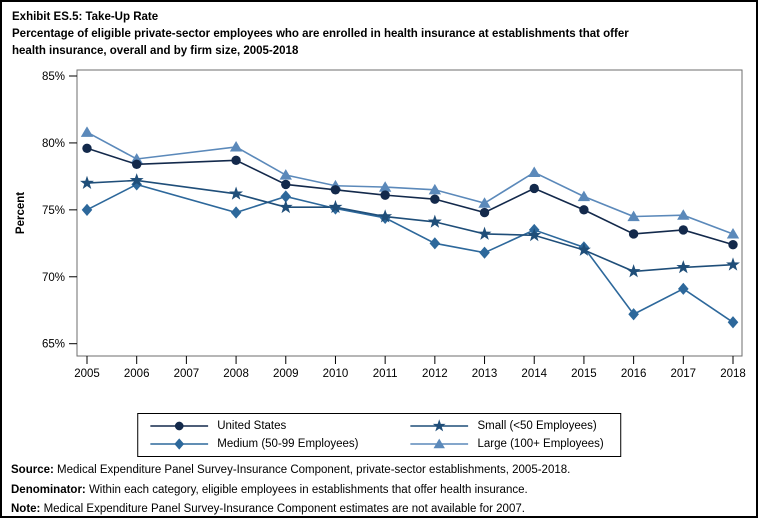 The height and width of the screenshot is (518, 758). I want to click on y-tick-label: 65%, so click(53, 345).